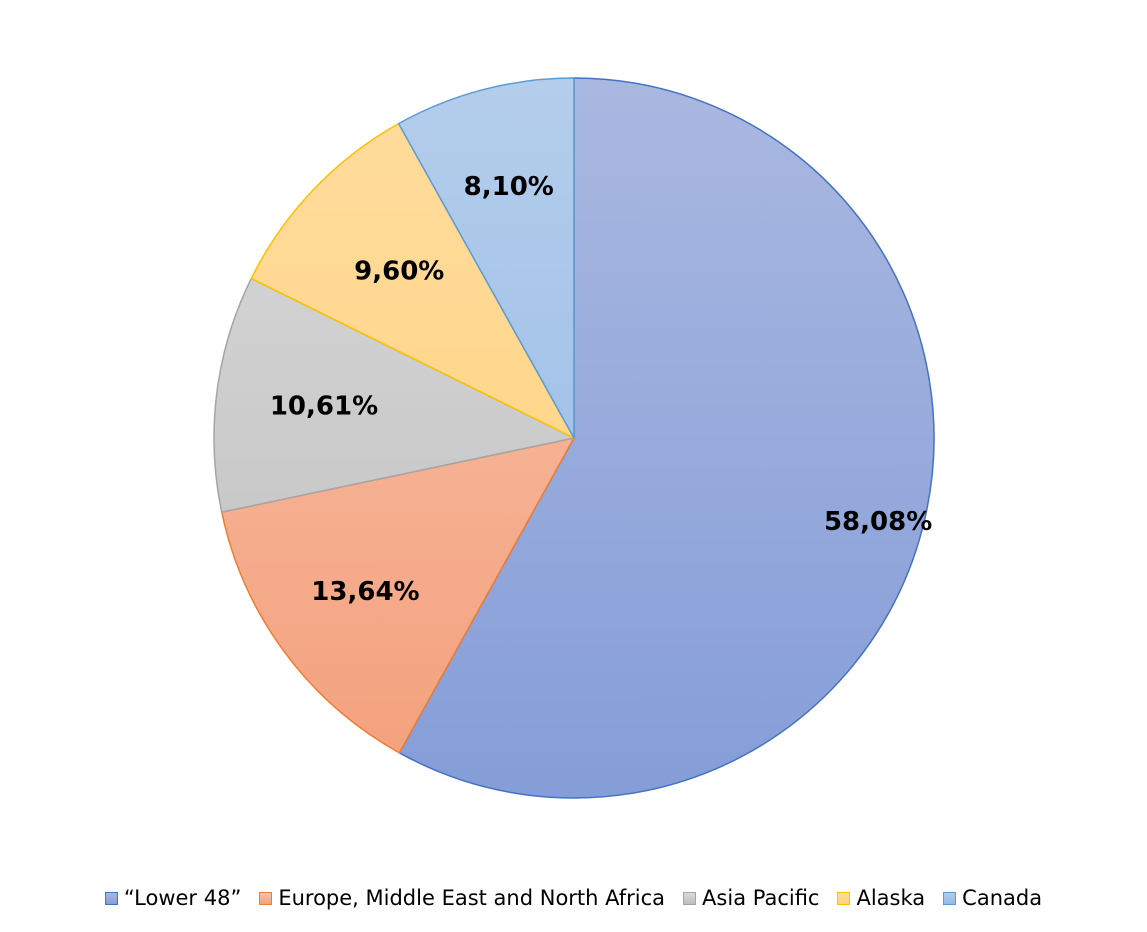 This screenshot has width=1147, height=932. What do you see at coordinates (844, 898) in the screenshot?
I see `legend-swatch-alaska` at bounding box center [844, 898].